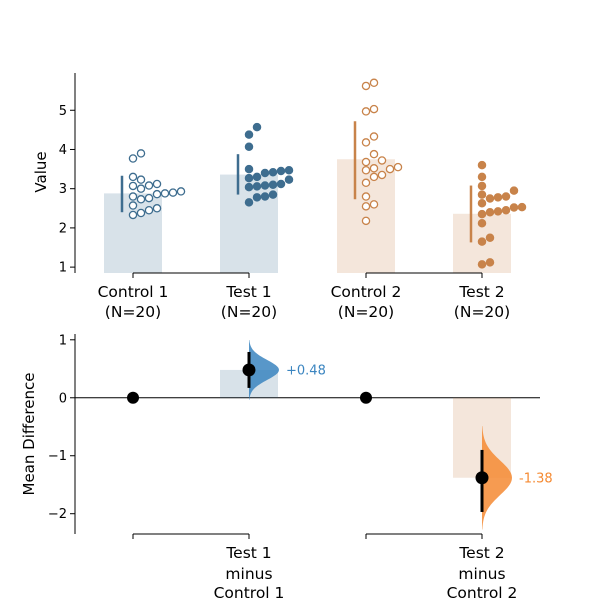 This screenshot has height=600, width=600. I want to click on group-label: Control 2, so click(366, 292).